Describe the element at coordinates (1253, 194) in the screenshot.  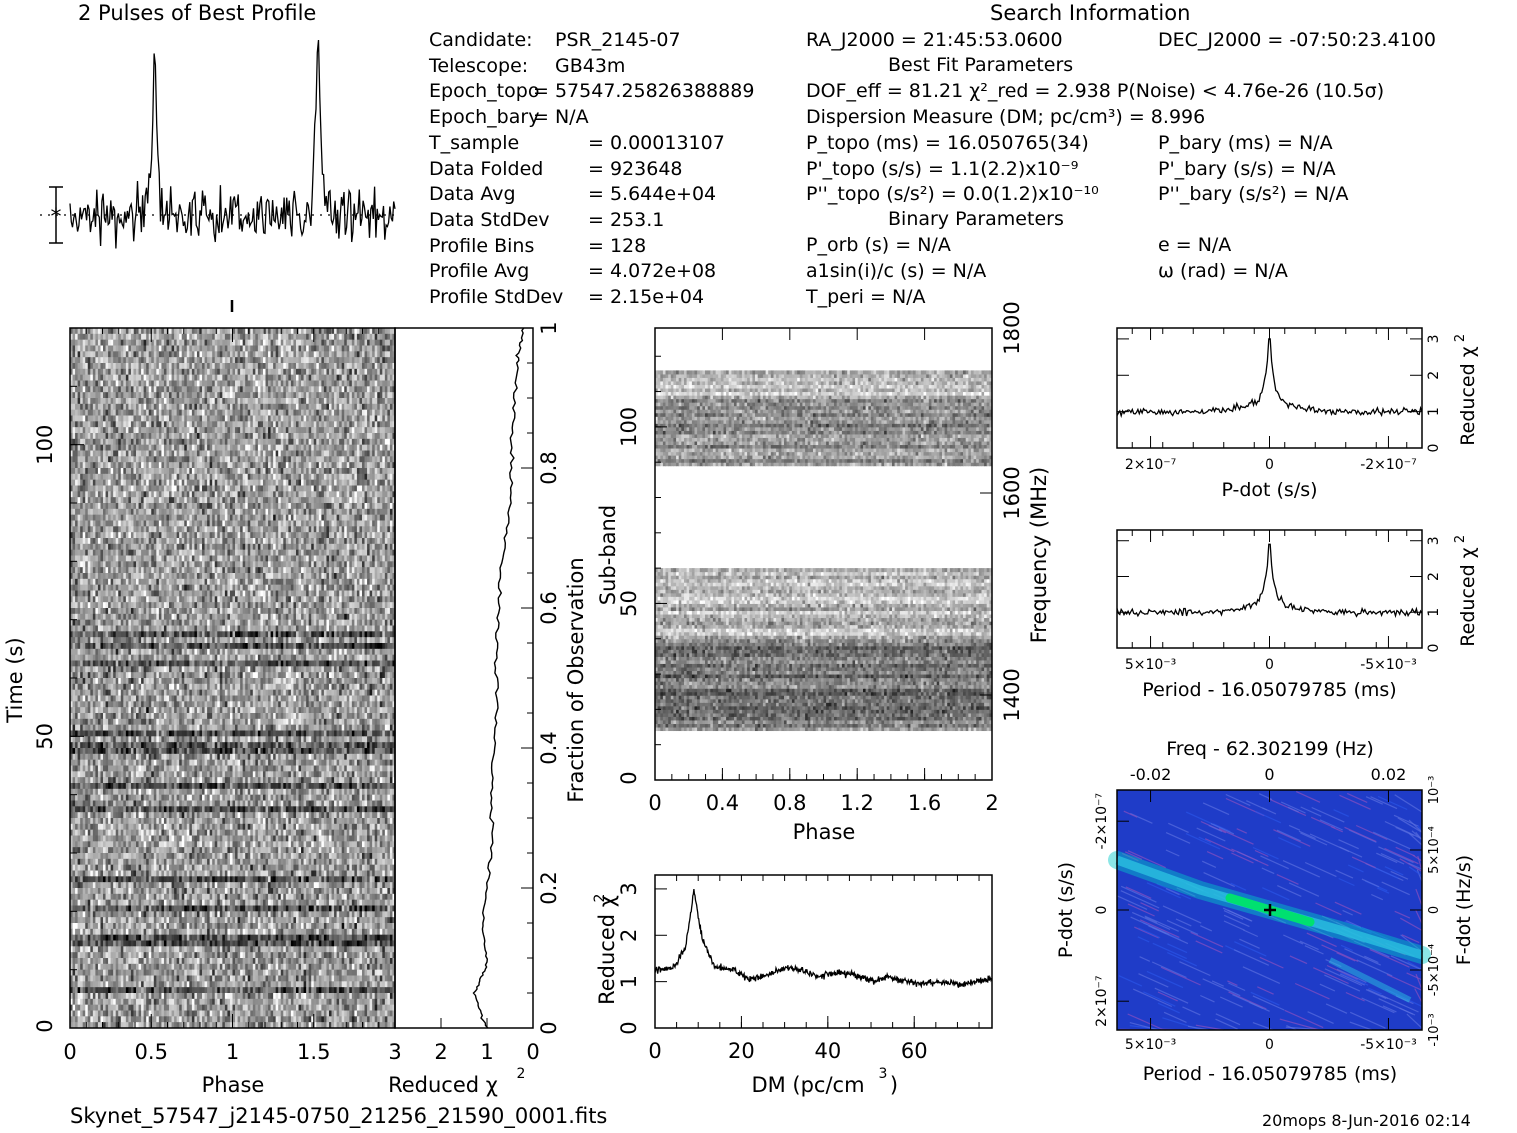
I see `pddot-bary: P''_bary (s/s²) = N/A` at that location.